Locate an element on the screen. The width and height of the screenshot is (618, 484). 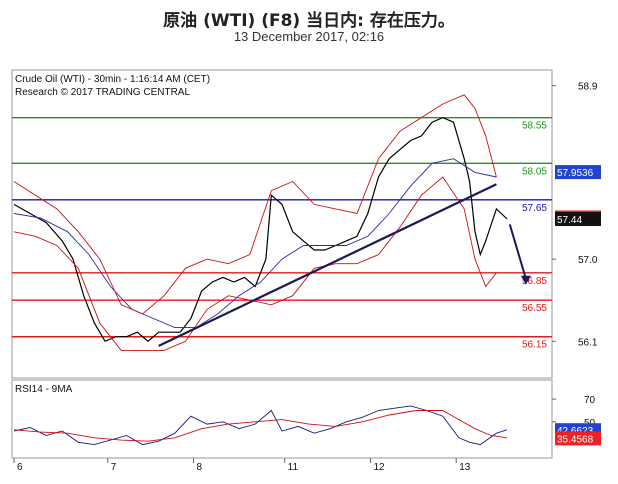
x-tick-label: 11 is located at coordinates (293, 467).